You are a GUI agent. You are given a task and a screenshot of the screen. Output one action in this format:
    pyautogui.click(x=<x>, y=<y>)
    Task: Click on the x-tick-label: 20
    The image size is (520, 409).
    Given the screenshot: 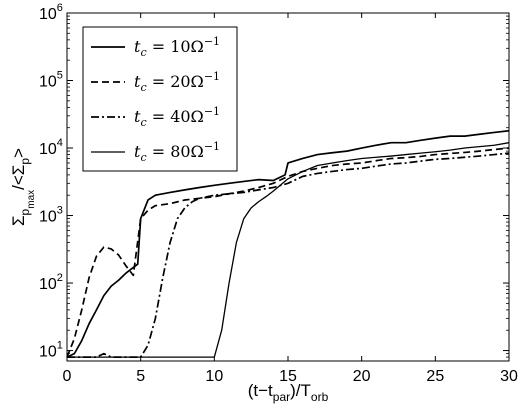 What is the action you would take?
    pyautogui.click(x=362, y=376)
    